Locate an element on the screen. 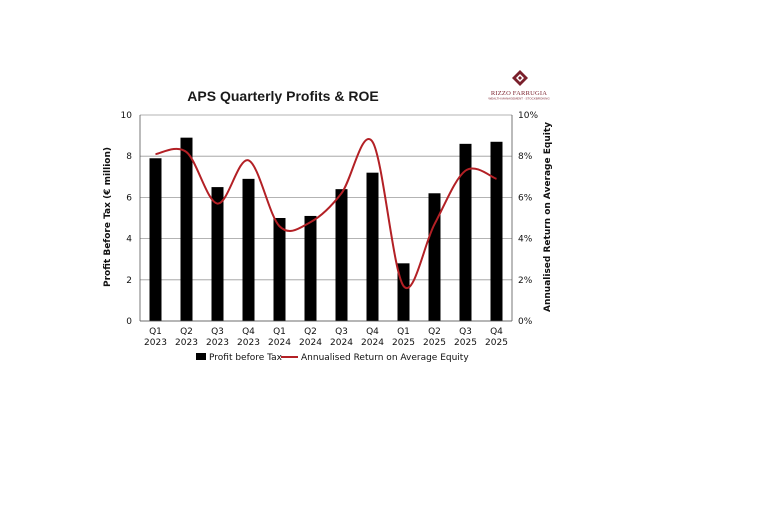  x-tick-label: Q4 2023 is located at coordinates (248, 337).